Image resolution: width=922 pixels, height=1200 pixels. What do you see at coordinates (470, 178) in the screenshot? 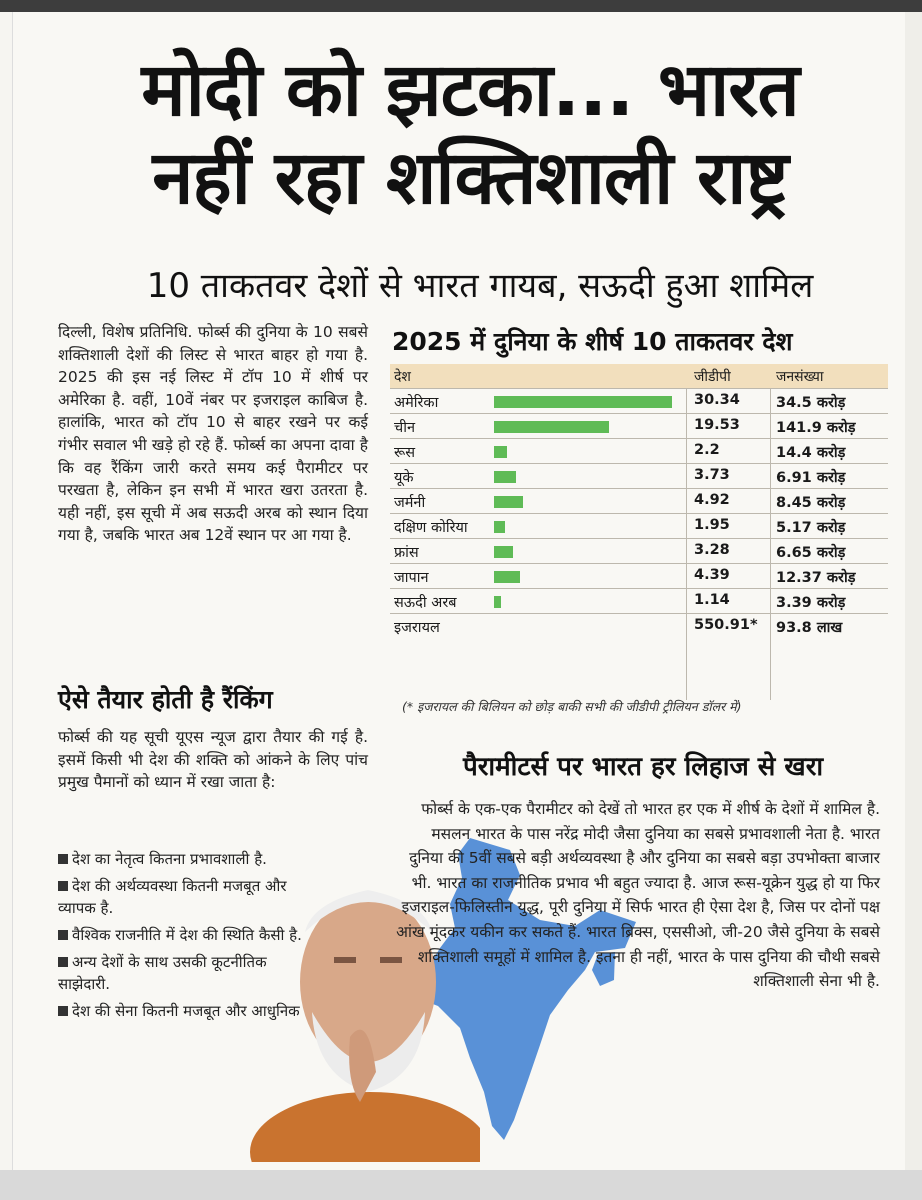
I see `headline-line-2: नहीं रहा शक्तिशाली राष्ट्र` at bounding box center [470, 178].